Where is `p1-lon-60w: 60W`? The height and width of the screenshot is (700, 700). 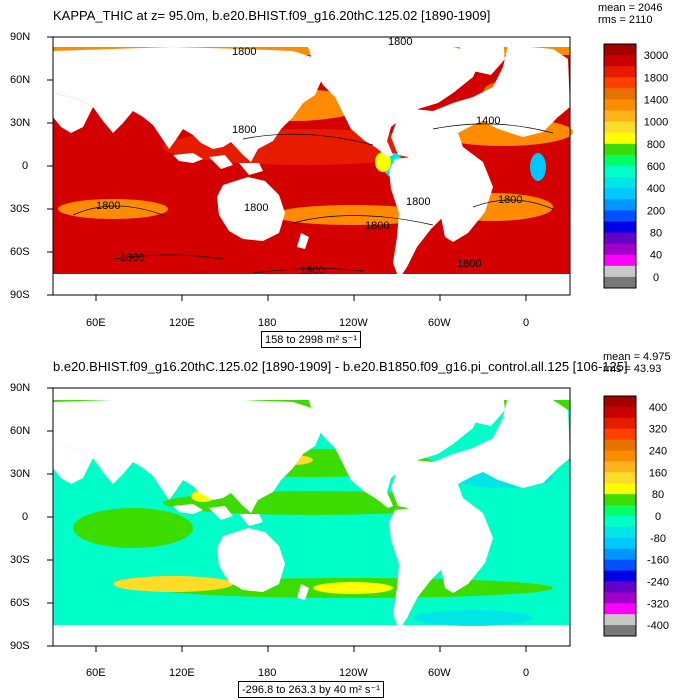 p1-lon-60w: 60W is located at coordinates (439, 323).